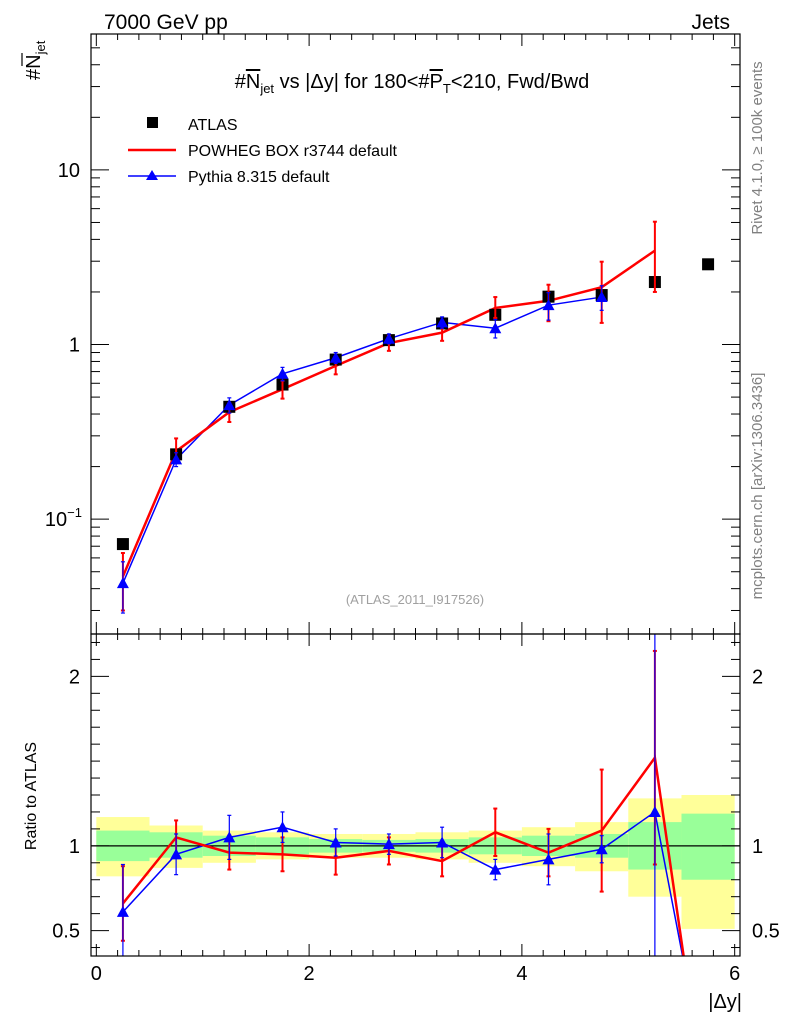 This screenshot has width=786, height=1024. I want to click on ylabel-n: N, so click(34, 61).